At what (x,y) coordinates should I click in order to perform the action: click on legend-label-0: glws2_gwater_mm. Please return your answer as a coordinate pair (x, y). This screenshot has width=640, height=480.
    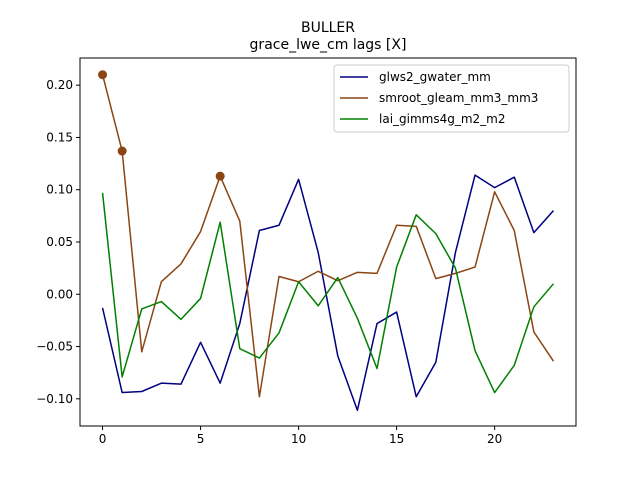
    Looking at the image, I should click on (435, 77).